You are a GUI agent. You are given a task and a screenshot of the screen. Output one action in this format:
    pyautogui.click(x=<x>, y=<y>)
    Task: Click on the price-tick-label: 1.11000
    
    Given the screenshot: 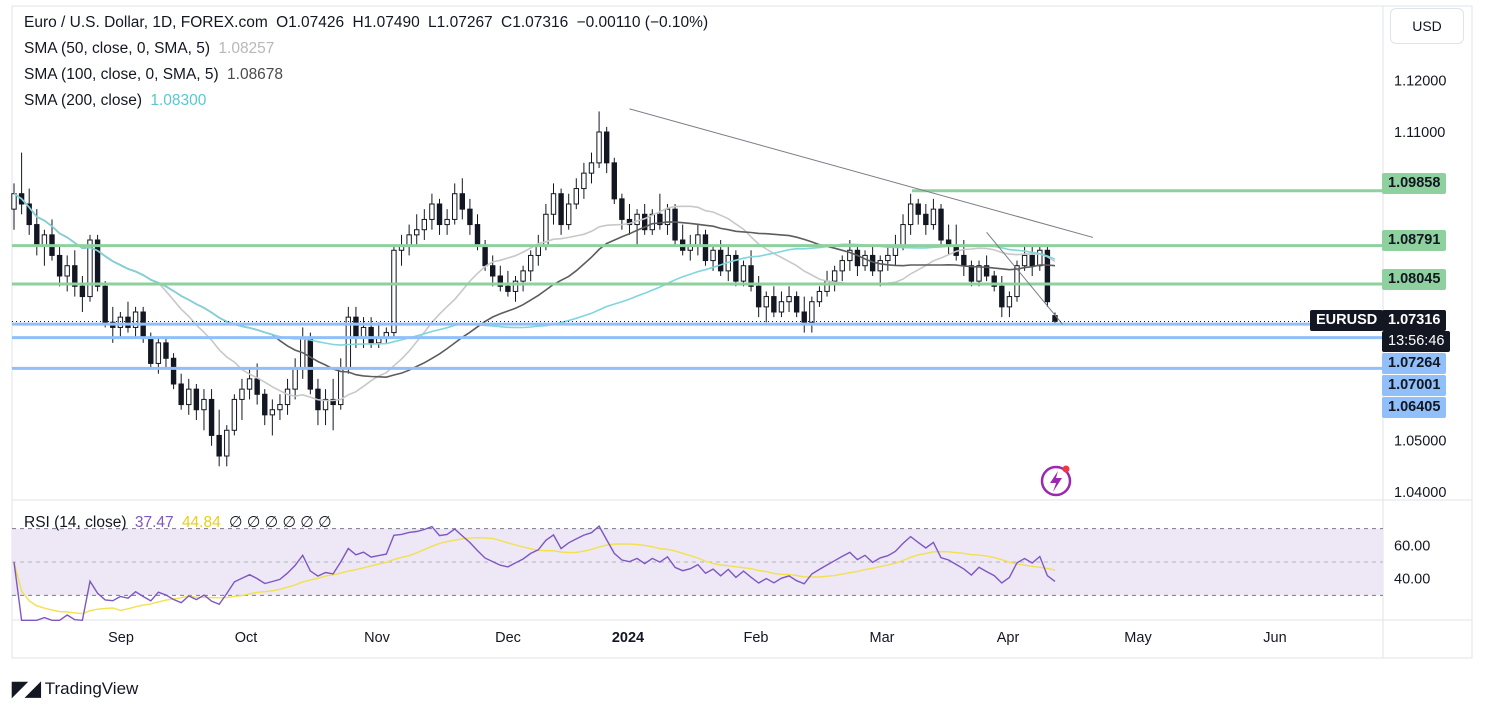 What is the action you would take?
    pyautogui.click(x=1419, y=133)
    